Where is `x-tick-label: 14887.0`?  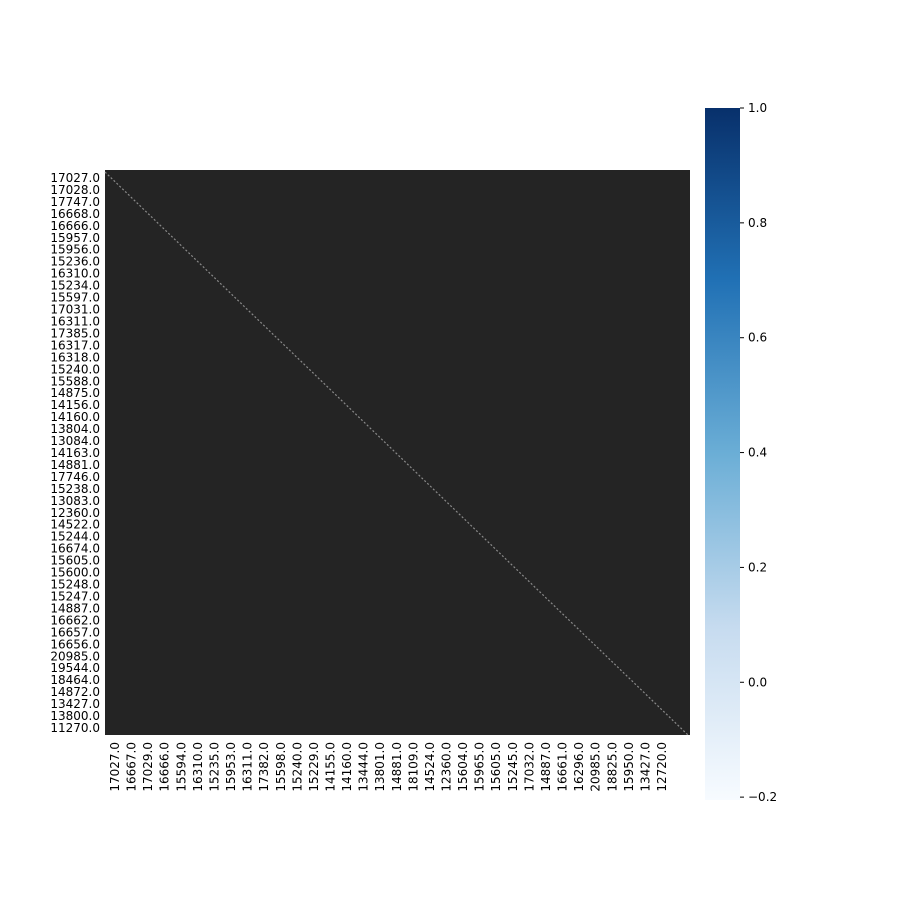 x-tick-label: 14887.0 is located at coordinates (546, 767).